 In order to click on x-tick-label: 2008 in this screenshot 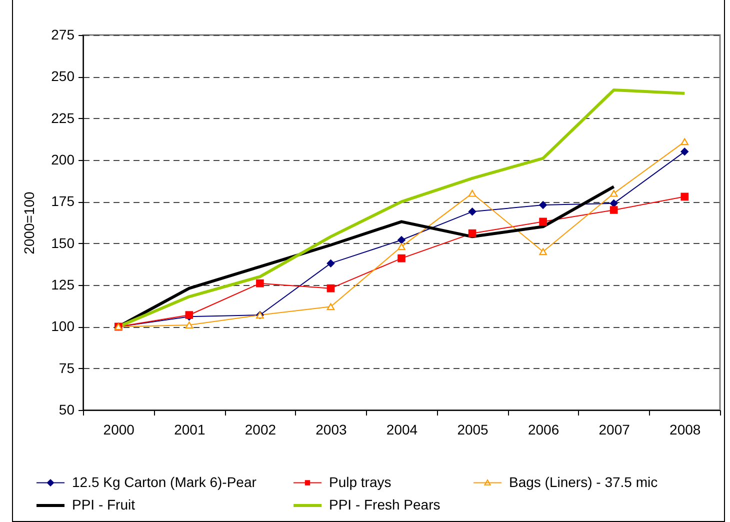, I will do `click(685, 430)`.